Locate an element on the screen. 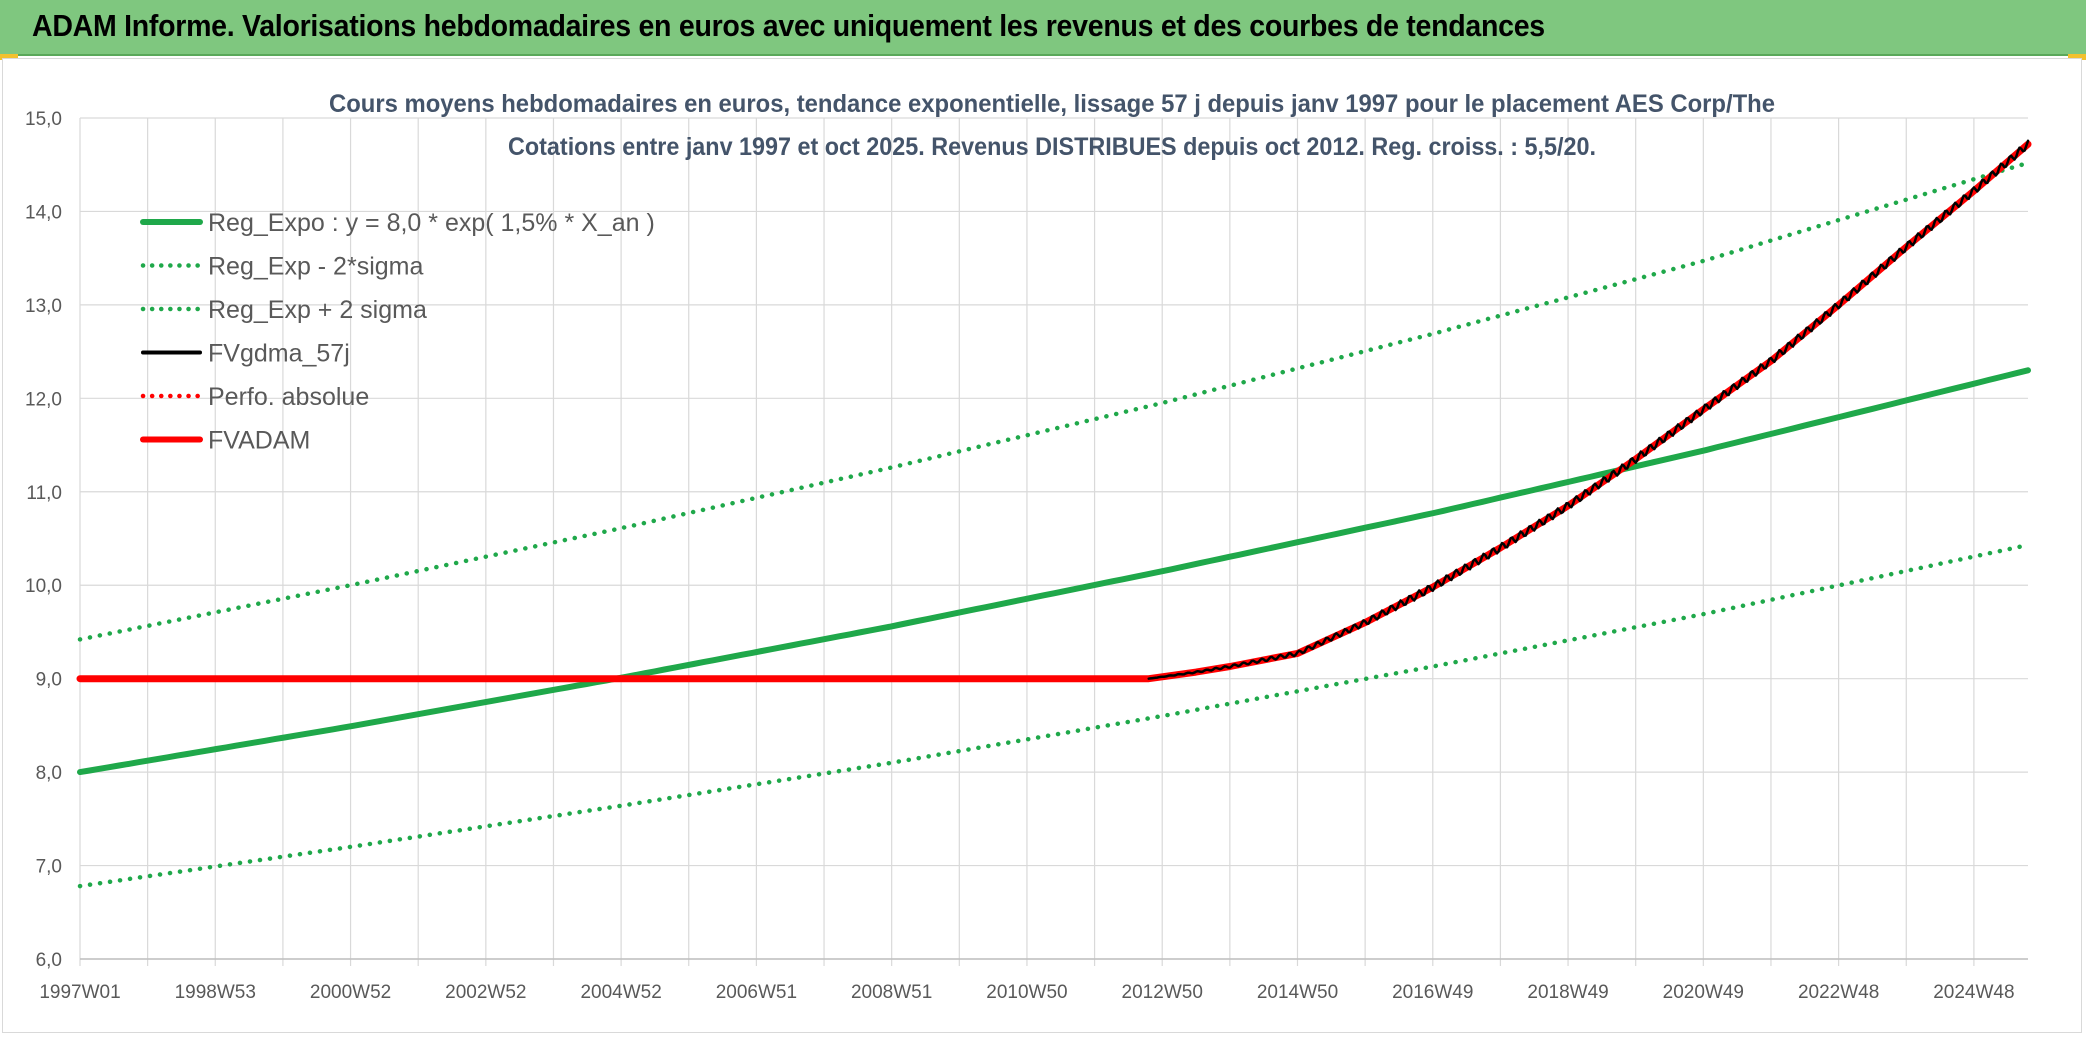 The image size is (2086, 1037). x-tick-label: 2016W49 is located at coordinates (1432, 992).